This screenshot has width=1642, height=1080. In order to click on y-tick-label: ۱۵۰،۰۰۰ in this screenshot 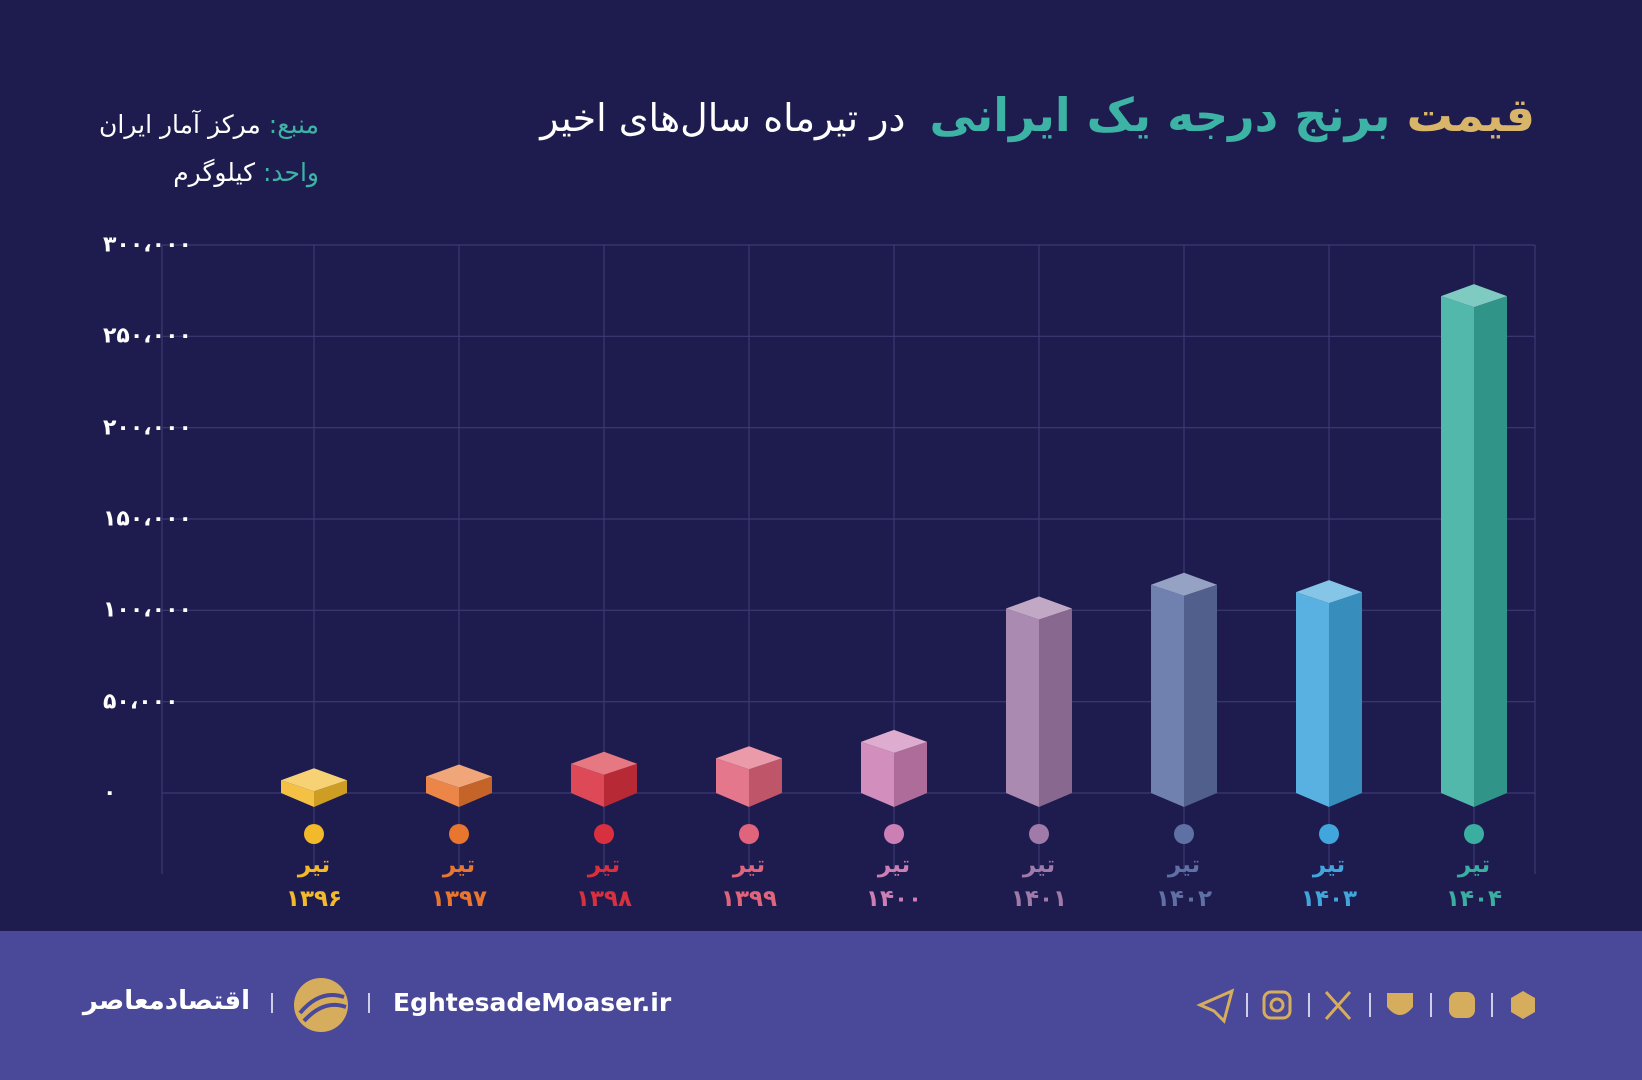, I will do `click(147, 519)`.